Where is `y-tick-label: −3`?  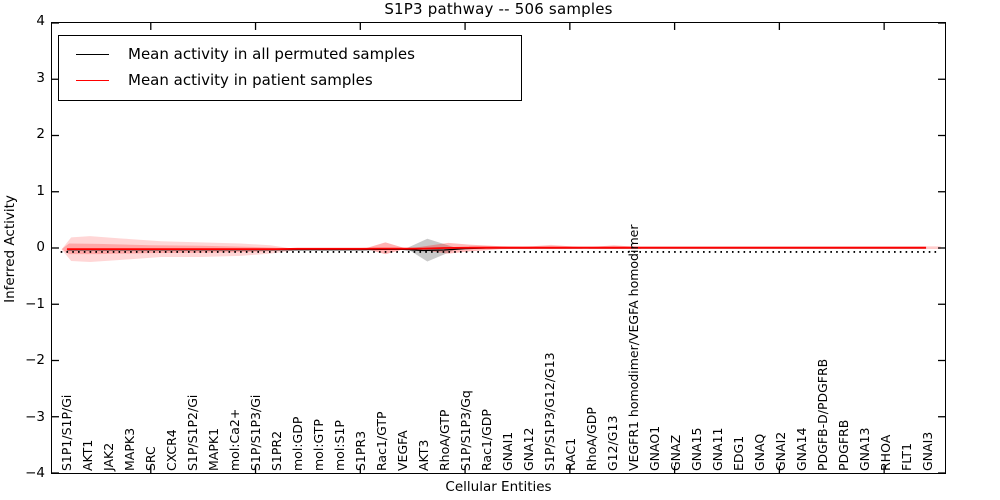 y-tick-label: −3 is located at coordinates (35, 416).